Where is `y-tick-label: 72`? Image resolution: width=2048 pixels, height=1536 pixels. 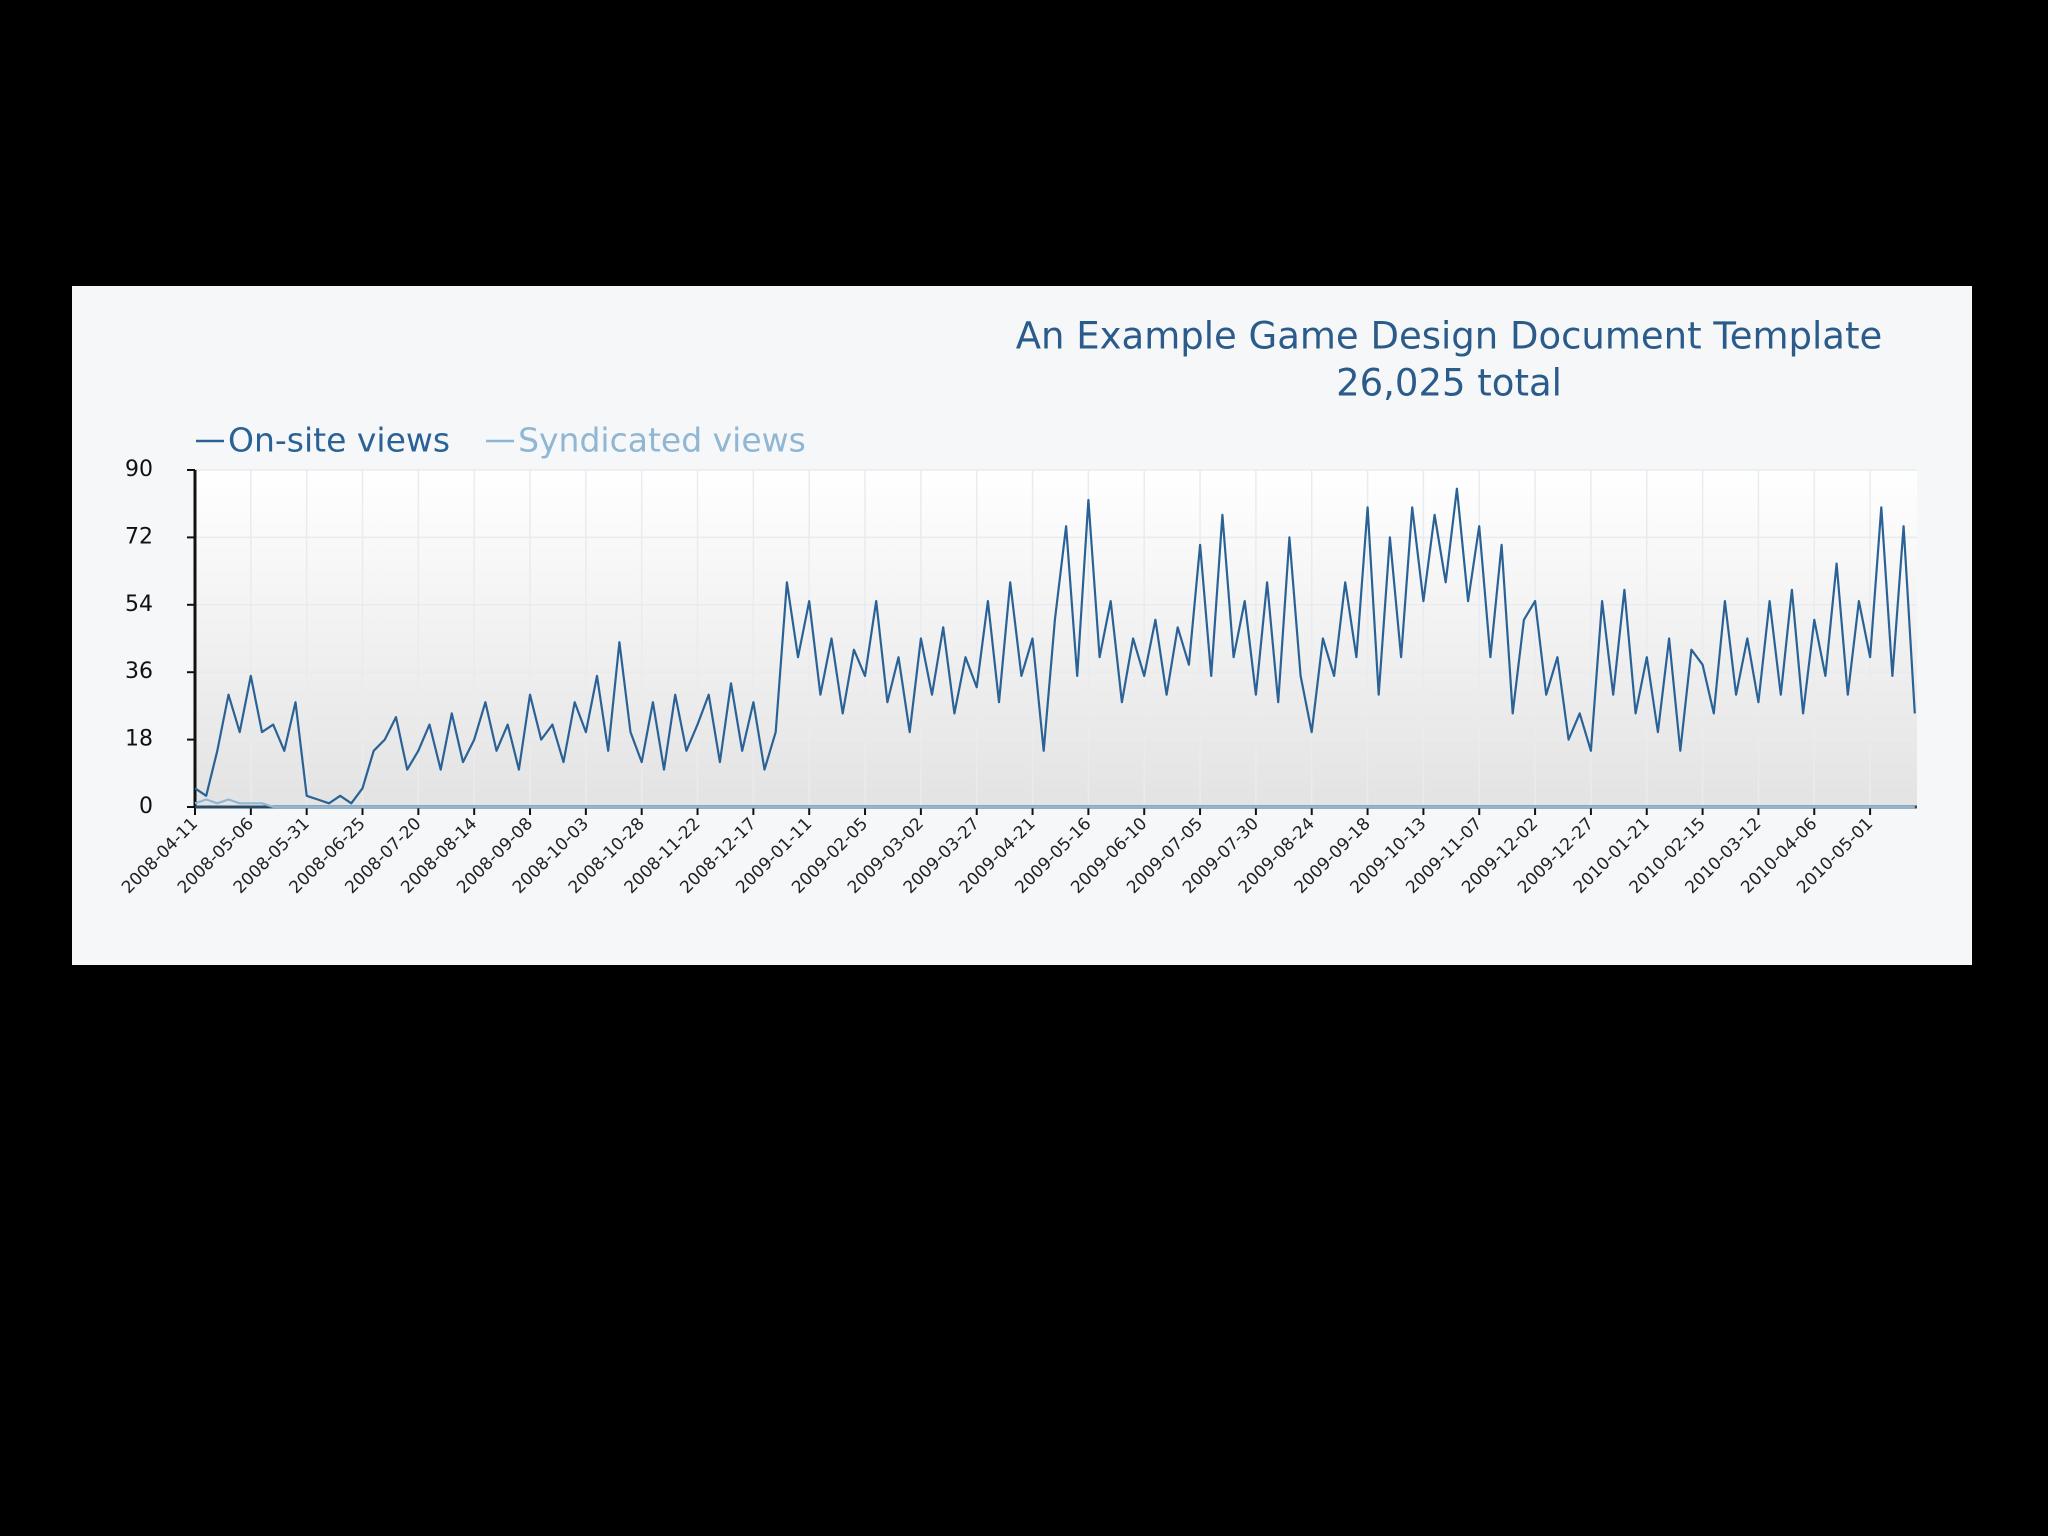
y-tick-label: 72 is located at coordinates (139, 536).